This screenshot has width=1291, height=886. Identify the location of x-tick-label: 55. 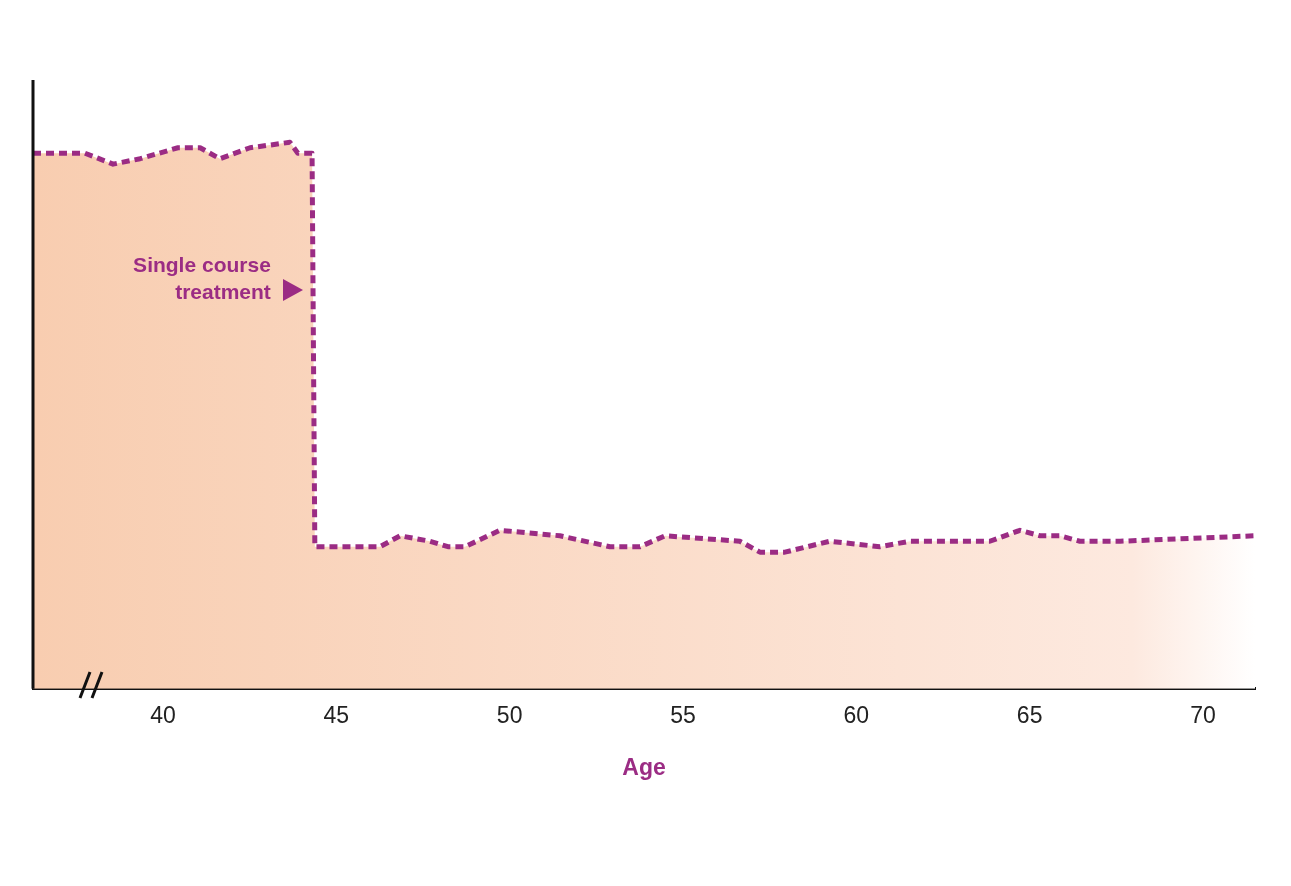
(683, 714).